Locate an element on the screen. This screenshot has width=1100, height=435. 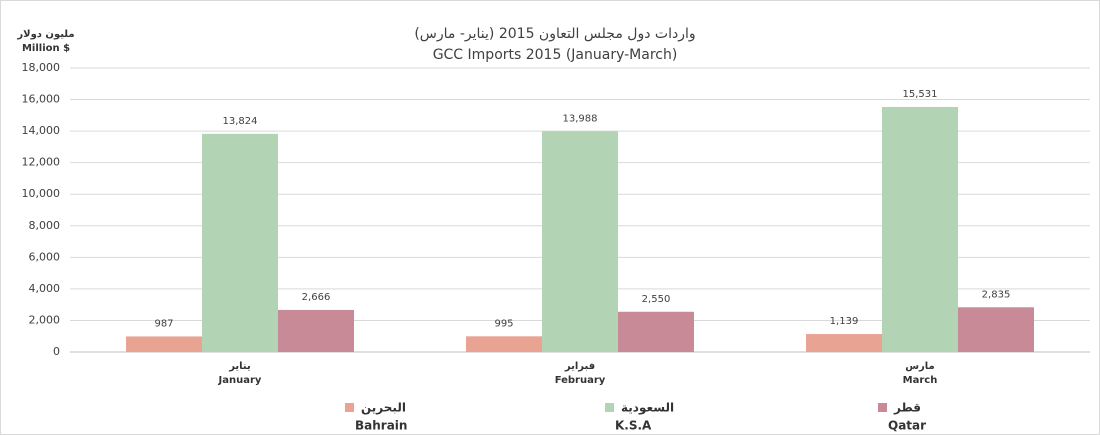
value-label: 13,824 is located at coordinates (240, 121).